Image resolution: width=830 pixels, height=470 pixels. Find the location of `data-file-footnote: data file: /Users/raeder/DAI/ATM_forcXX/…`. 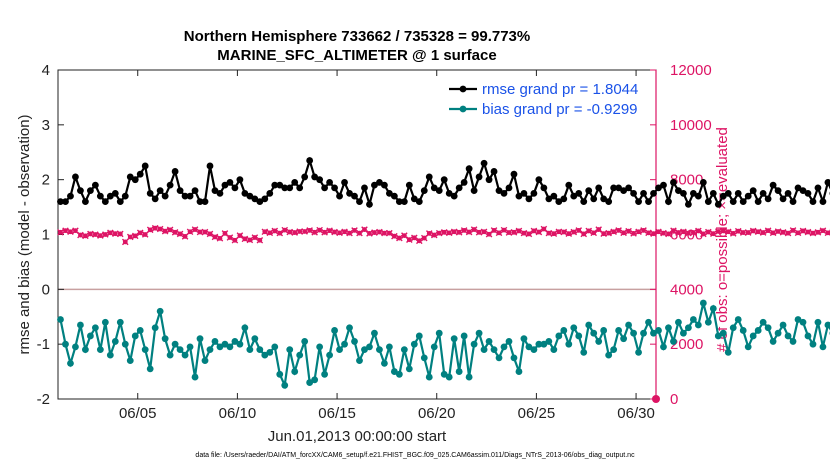

data-file-footnote: data file: /Users/raeder/DAI/ATM_forcXX/… is located at coordinates (415, 455).